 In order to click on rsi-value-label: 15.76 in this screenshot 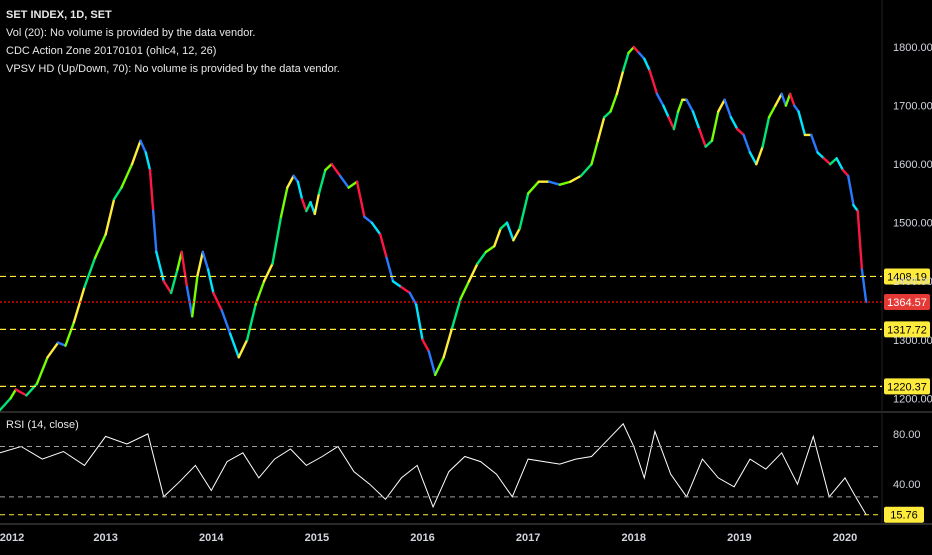, I will do `click(904, 516)`.